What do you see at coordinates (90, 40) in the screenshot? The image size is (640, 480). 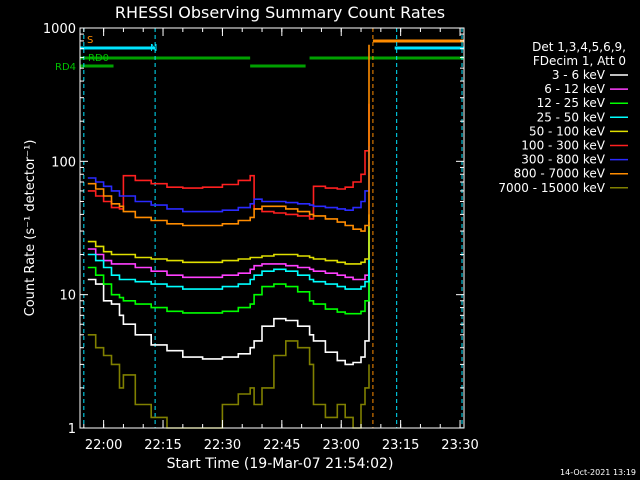 I see `flag-label-s: S` at bounding box center [90, 40].